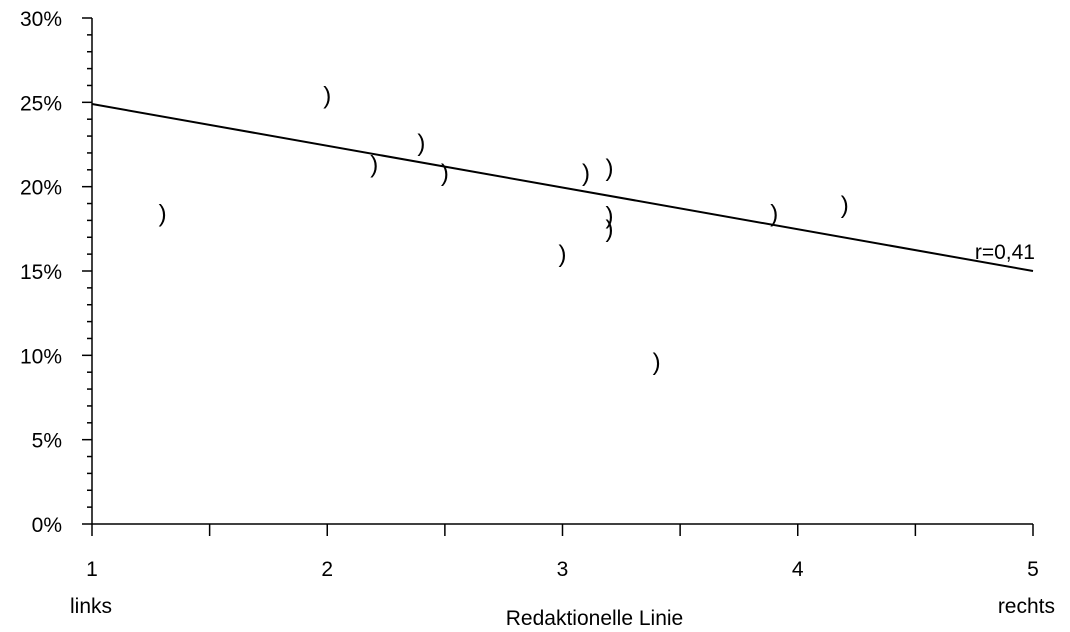  I want to click on y-tick-label: 0%, so click(47, 525).